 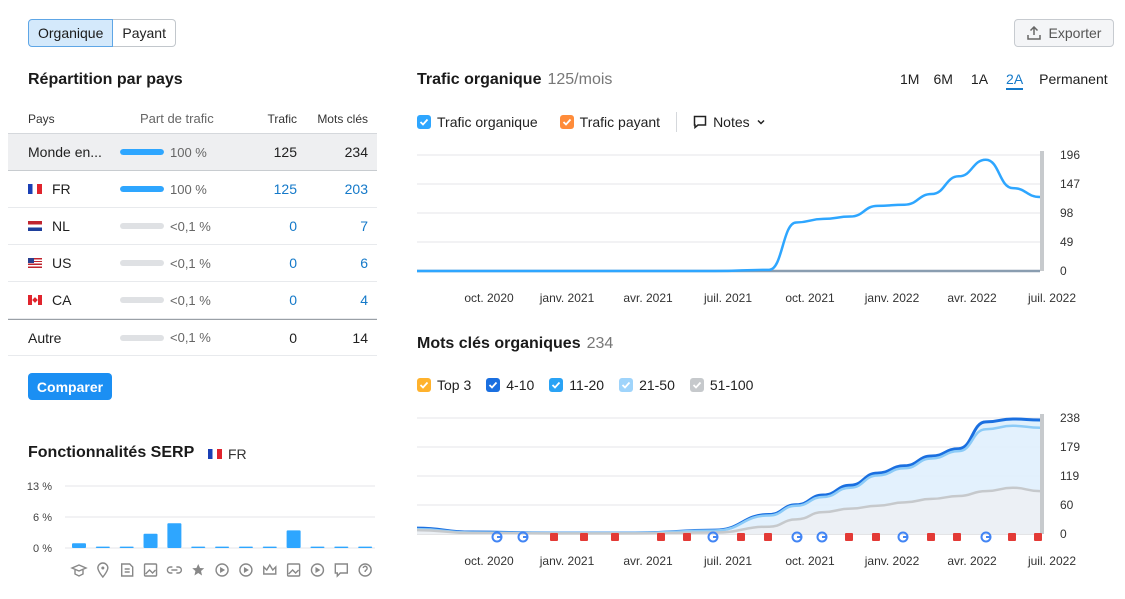 I want to click on document-icon, so click(x=127, y=570).